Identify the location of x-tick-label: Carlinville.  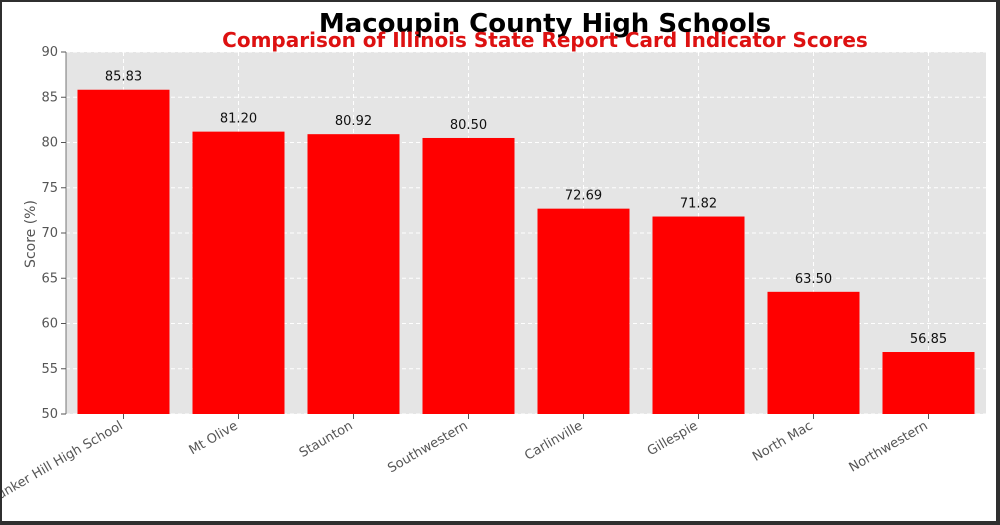
(553, 440).